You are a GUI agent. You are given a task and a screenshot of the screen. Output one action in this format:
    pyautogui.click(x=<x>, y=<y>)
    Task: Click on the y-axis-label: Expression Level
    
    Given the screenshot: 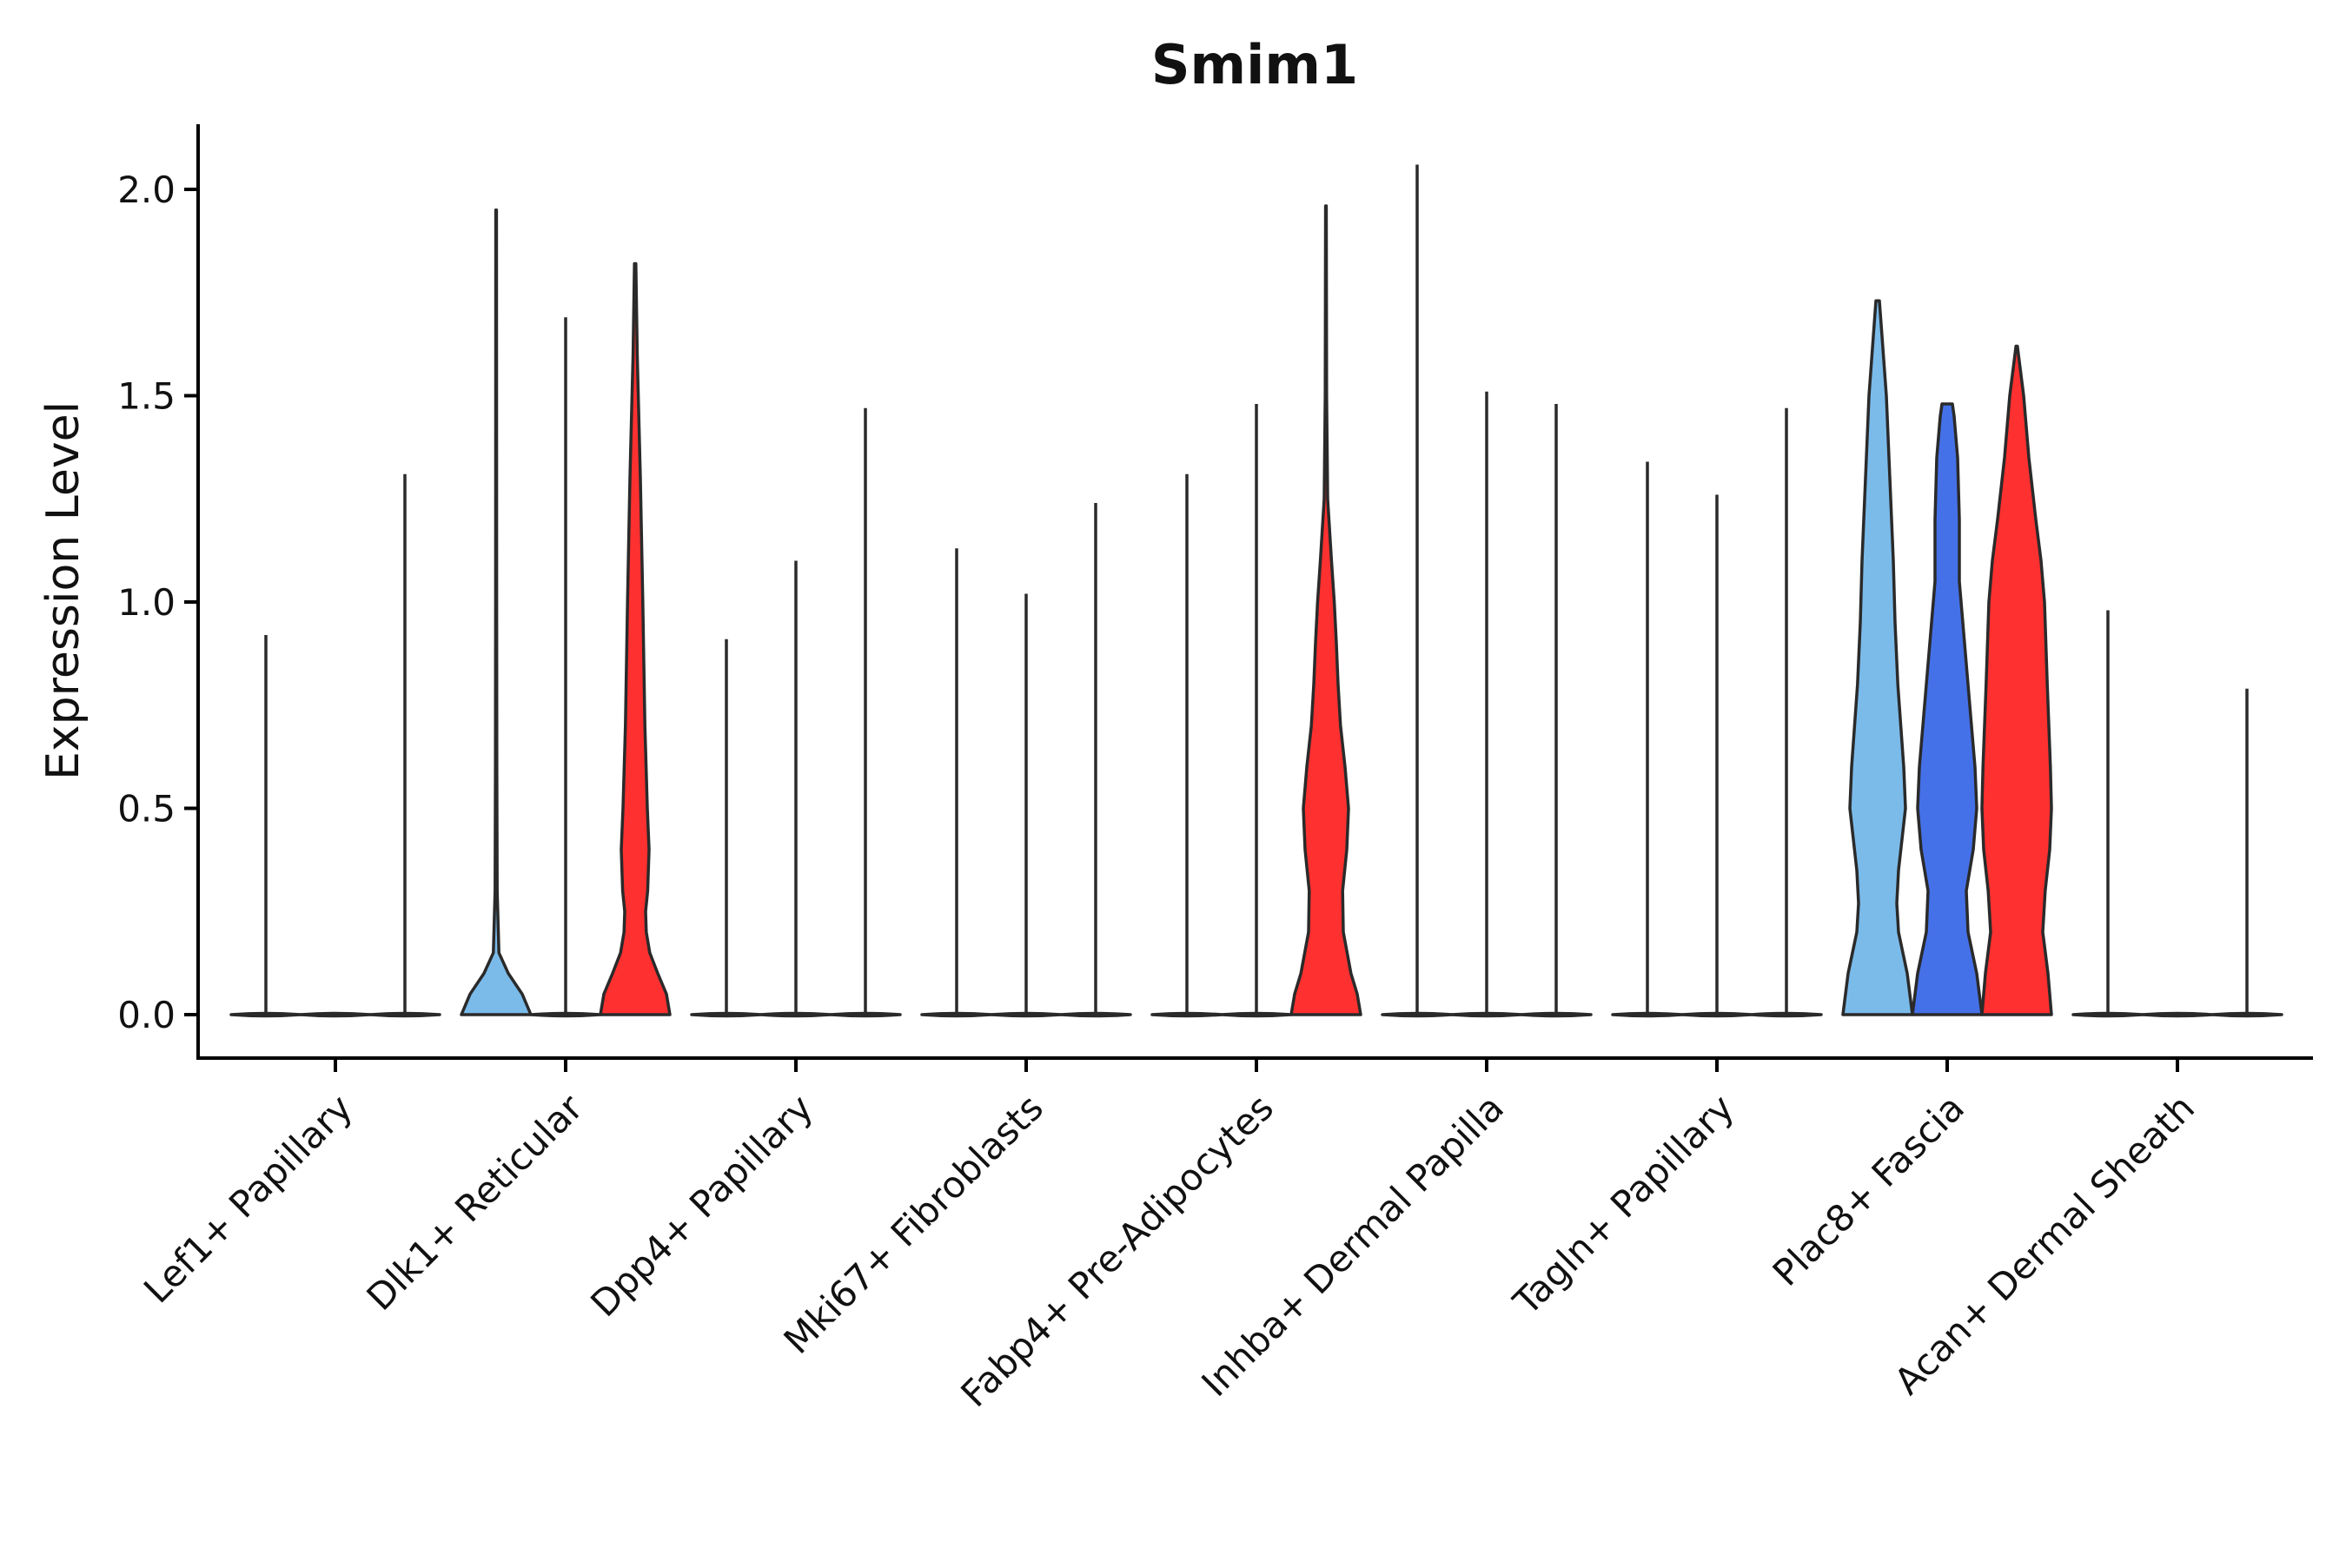 What is the action you would take?
    pyautogui.click(x=63, y=590)
    